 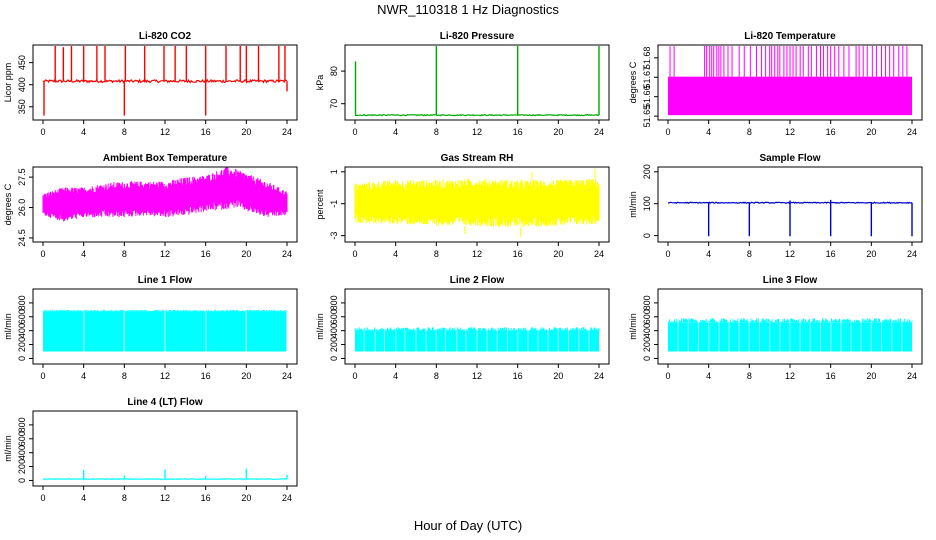 What do you see at coordinates (790, 36) in the screenshot?
I see `chart-title: Li-820 Temperature` at bounding box center [790, 36].